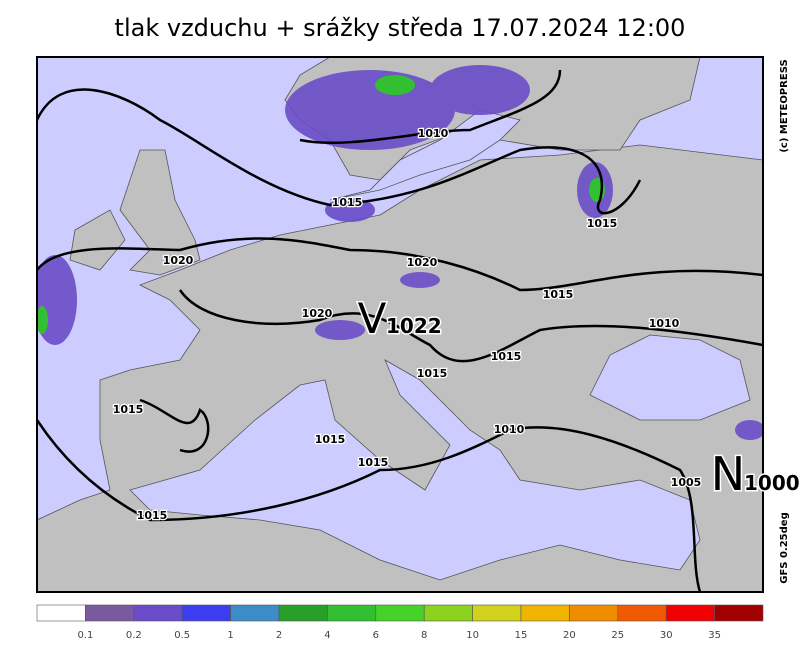 This screenshot has height=650, width=800. I want to click on legend-label: 35, so click(714, 635).